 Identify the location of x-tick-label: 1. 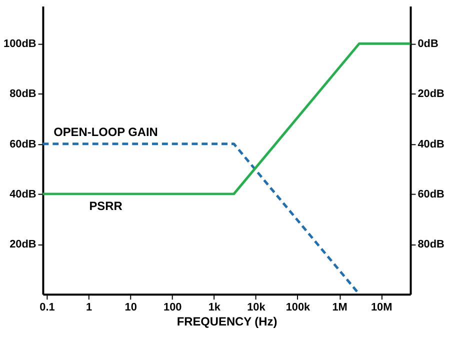
(89, 308).